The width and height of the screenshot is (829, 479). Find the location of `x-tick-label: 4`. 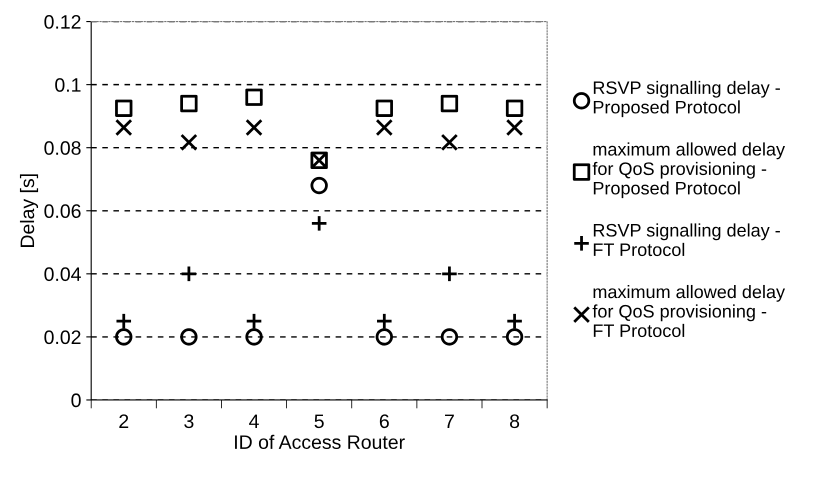

x-tick-label: 4 is located at coordinates (254, 421).